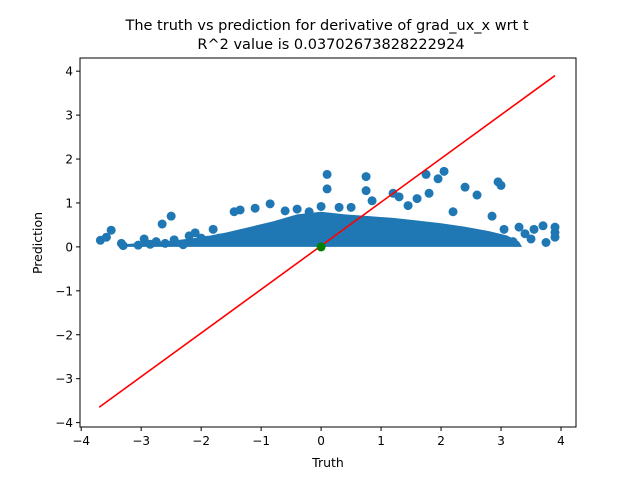 The image size is (640, 480). Describe the element at coordinates (69, 72) in the screenshot. I see `y-tick-label: 4` at that location.